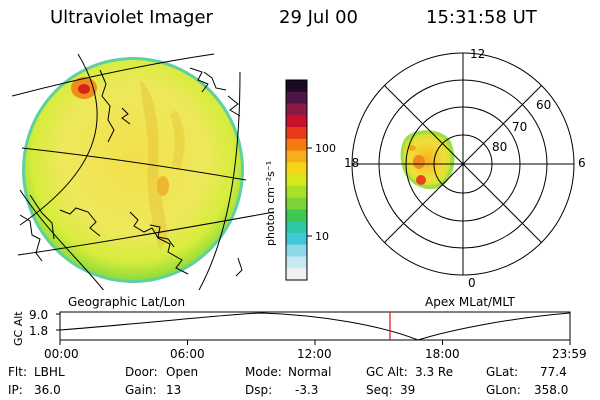 This screenshot has height=400, width=600. I want to click on auroral-patch, so click(177, 140).